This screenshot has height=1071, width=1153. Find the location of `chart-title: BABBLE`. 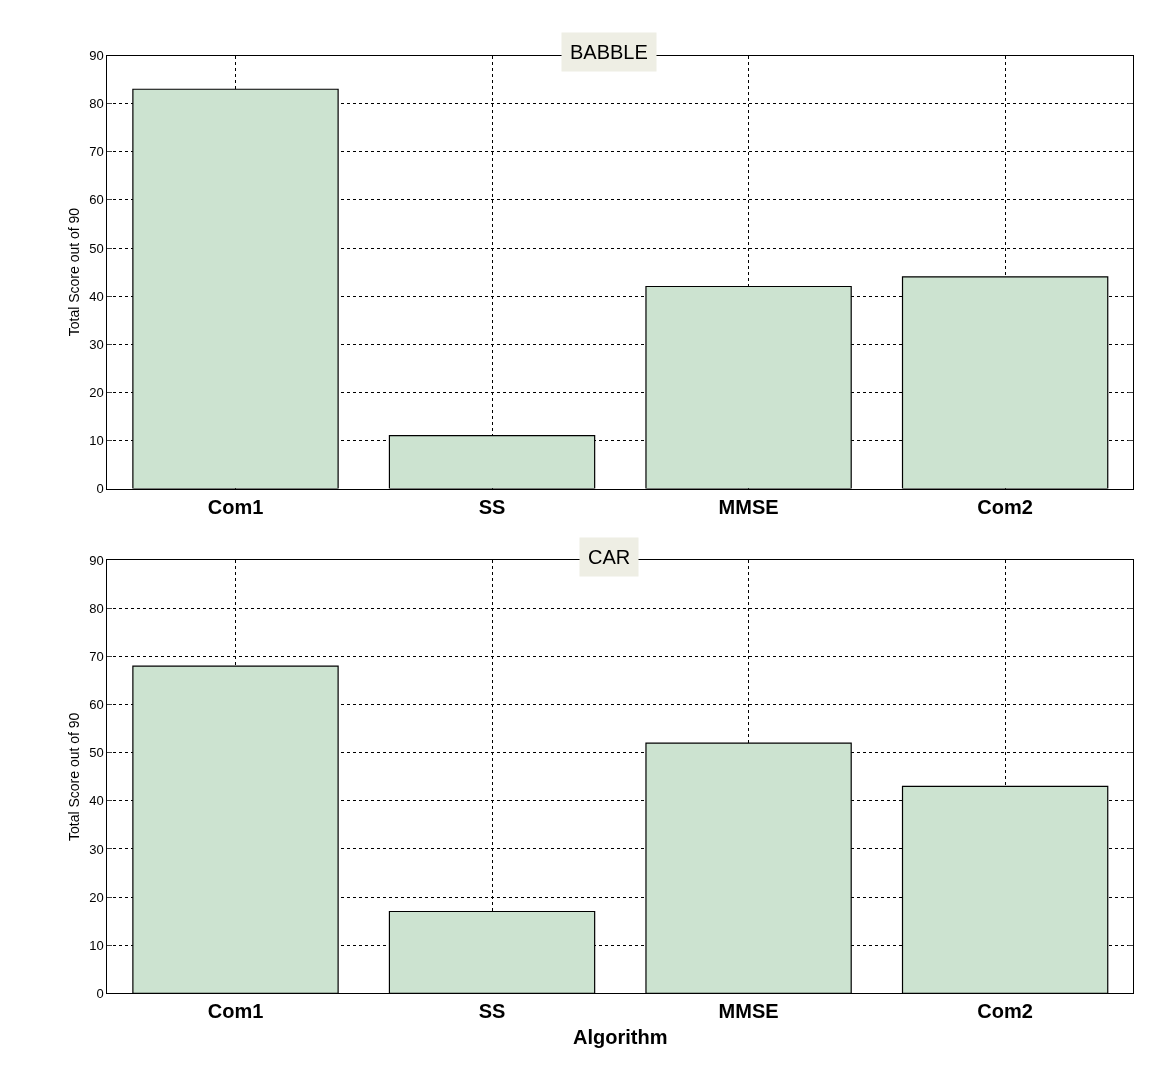

chart-title: BABBLE is located at coordinates (609, 52).